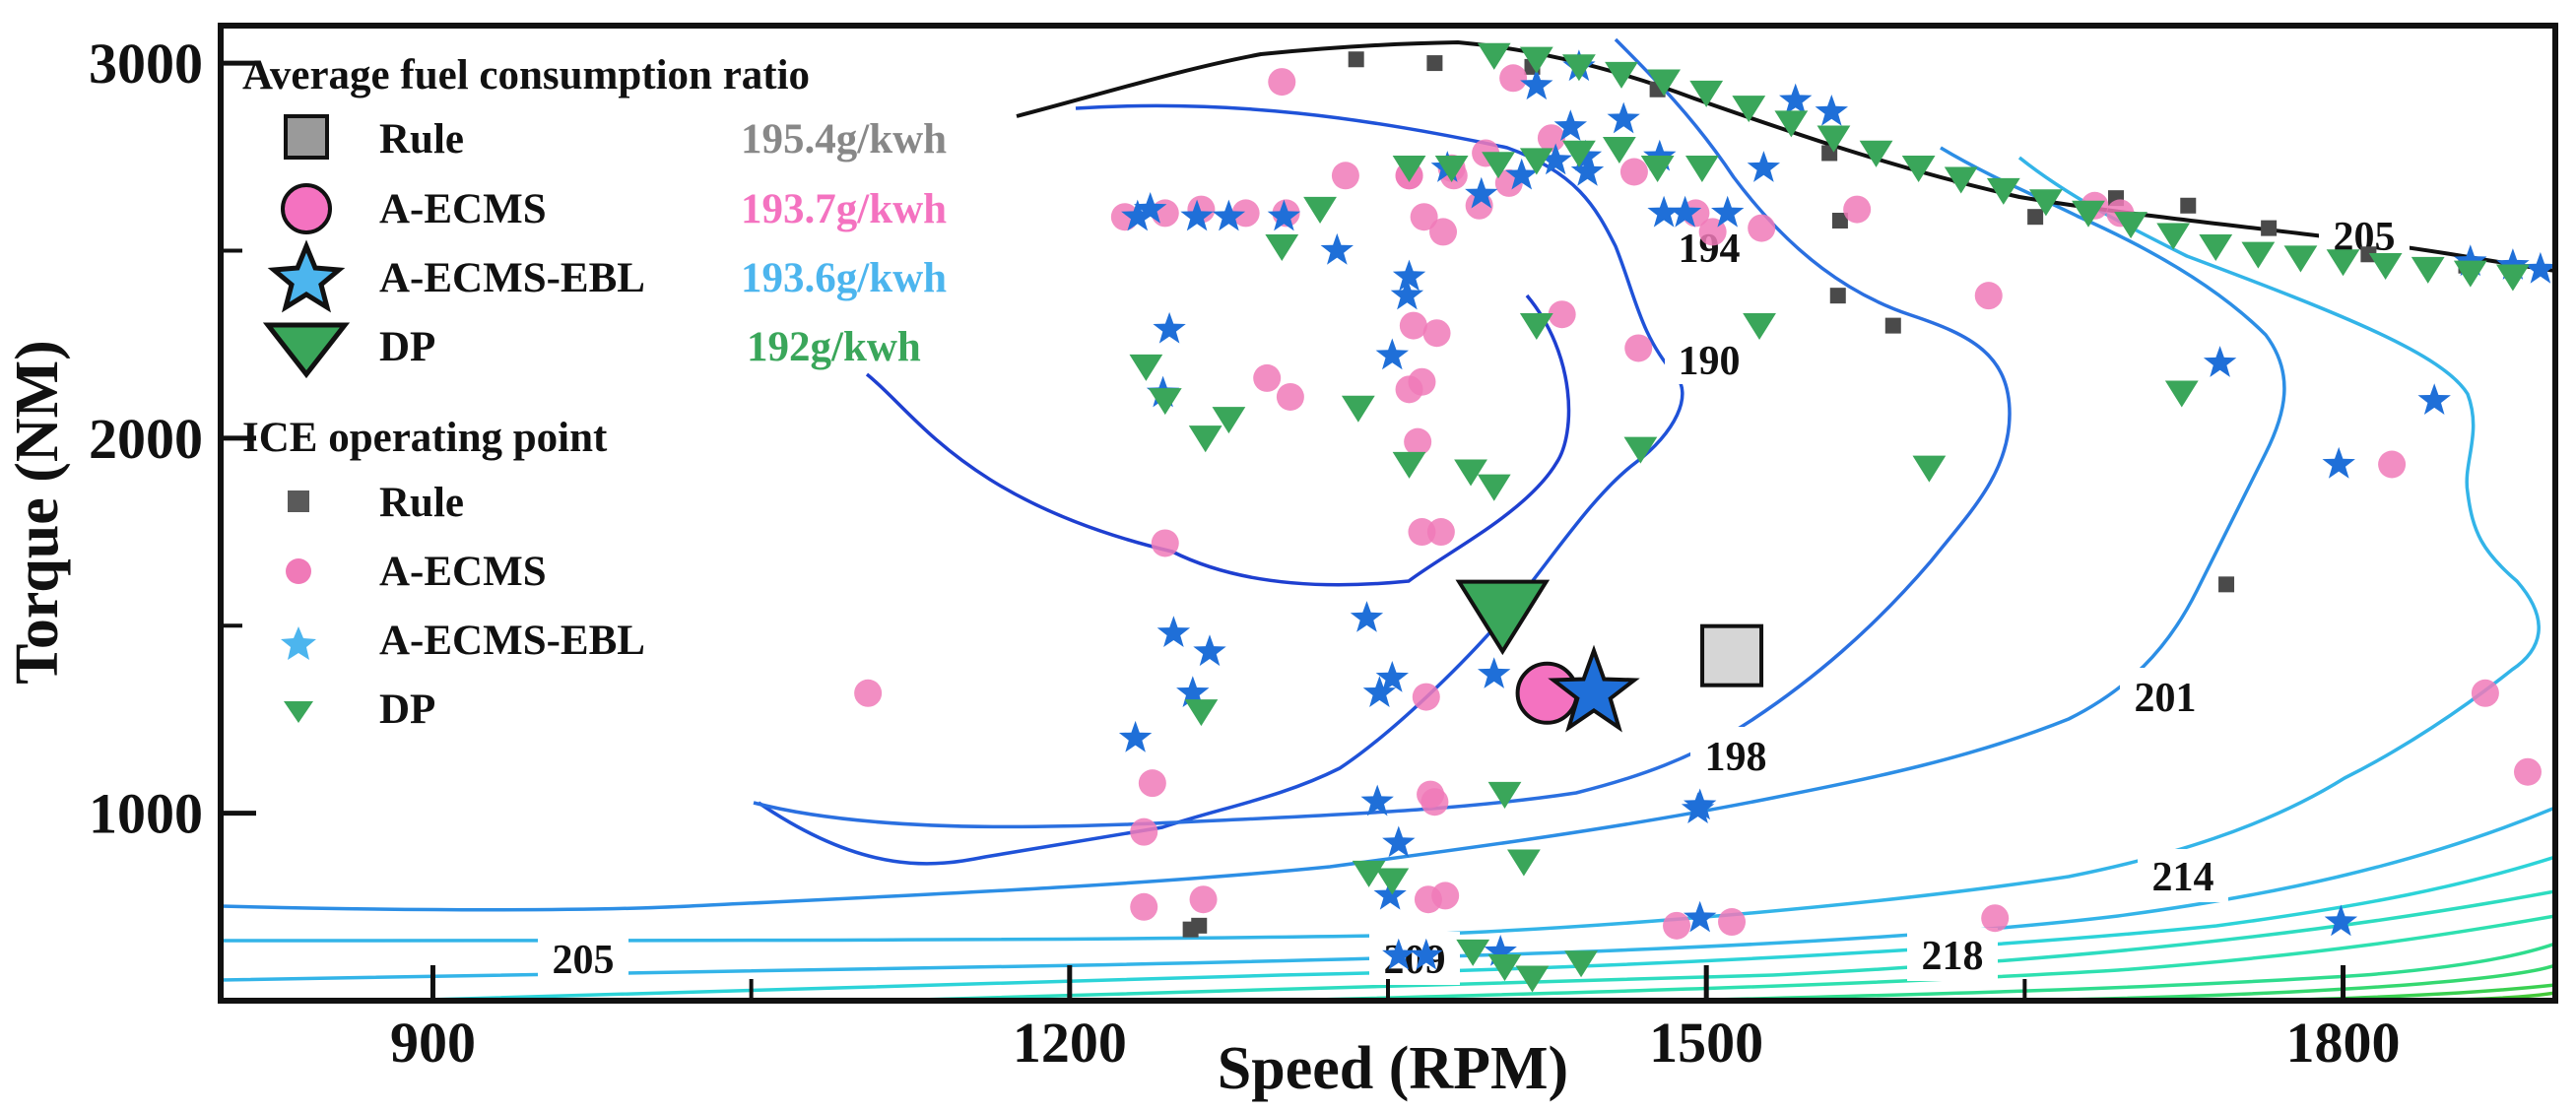 Image resolution: width=2576 pixels, height=1111 pixels. I want to click on legend-rule-label: Rule, so click(422, 139).